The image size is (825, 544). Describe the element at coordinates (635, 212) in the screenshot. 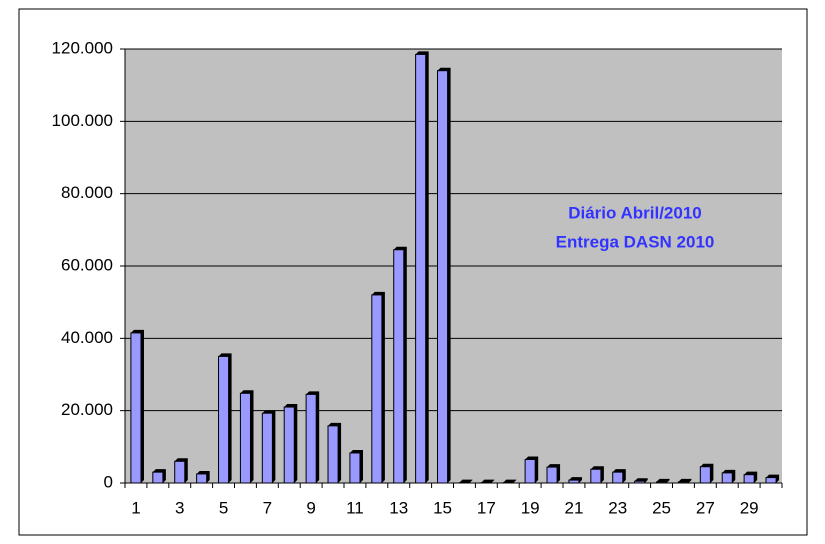

I see `annotation: Diário Abril/2010` at that location.